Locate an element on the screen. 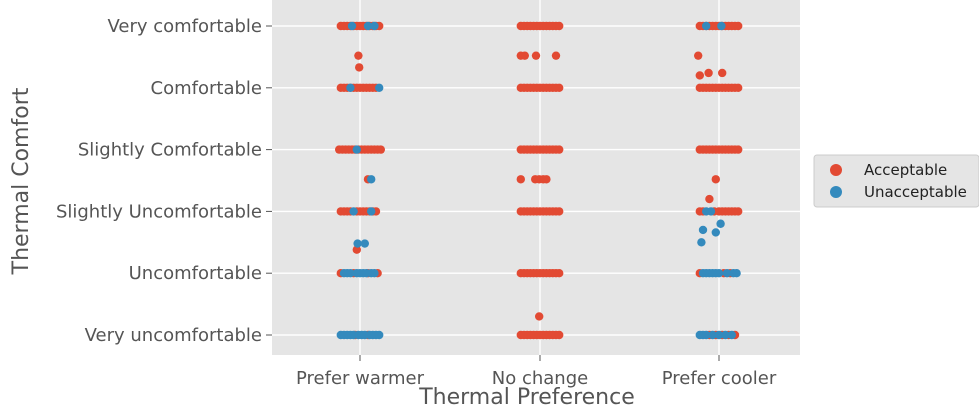  y-tick-label: Very uncomfortable is located at coordinates (173, 335).